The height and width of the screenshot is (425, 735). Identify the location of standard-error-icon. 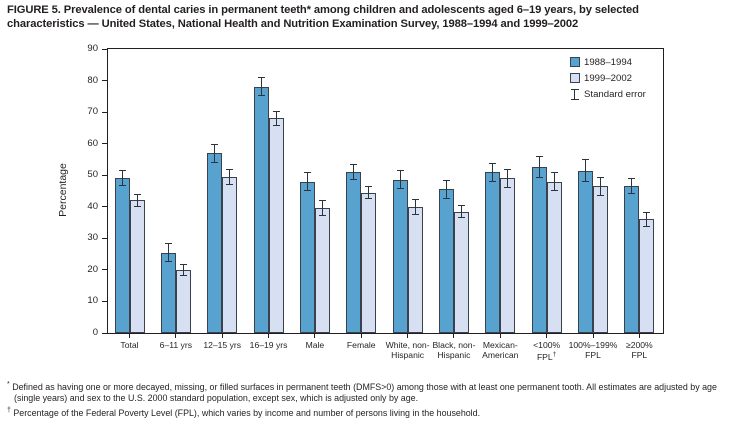
(575, 94).